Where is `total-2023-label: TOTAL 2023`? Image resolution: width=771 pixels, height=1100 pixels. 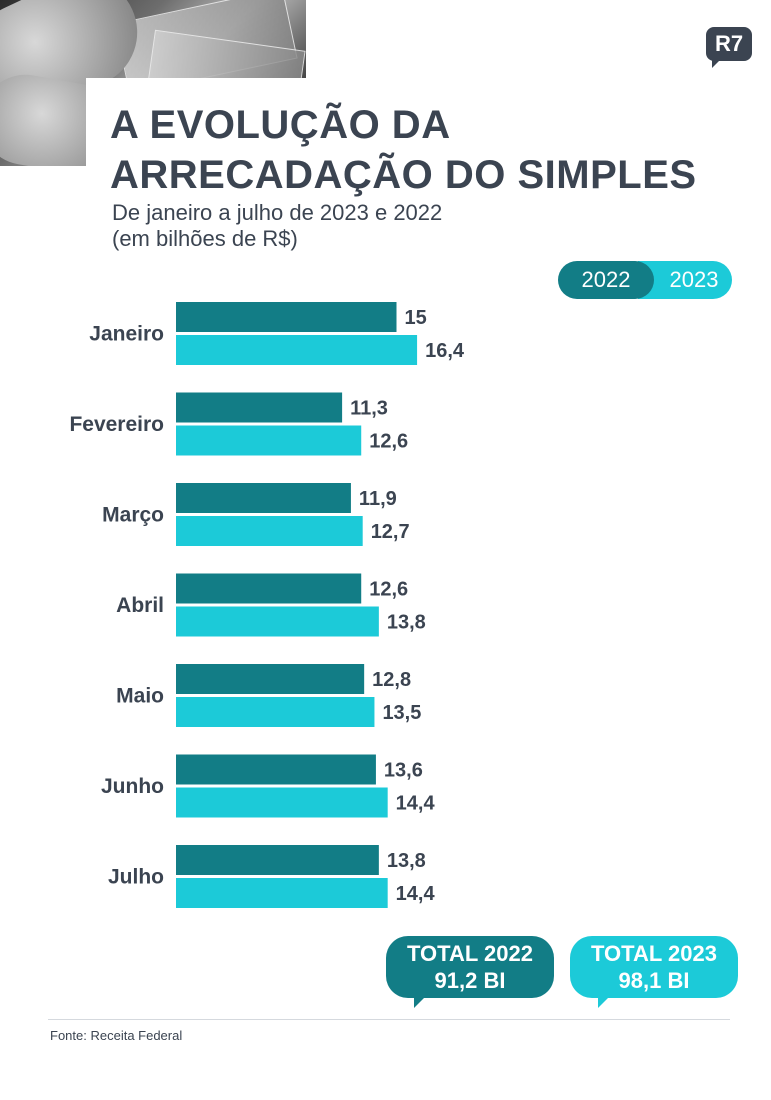
total-2023-label: TOTAL 2023 is located at coordinates (654, 953).